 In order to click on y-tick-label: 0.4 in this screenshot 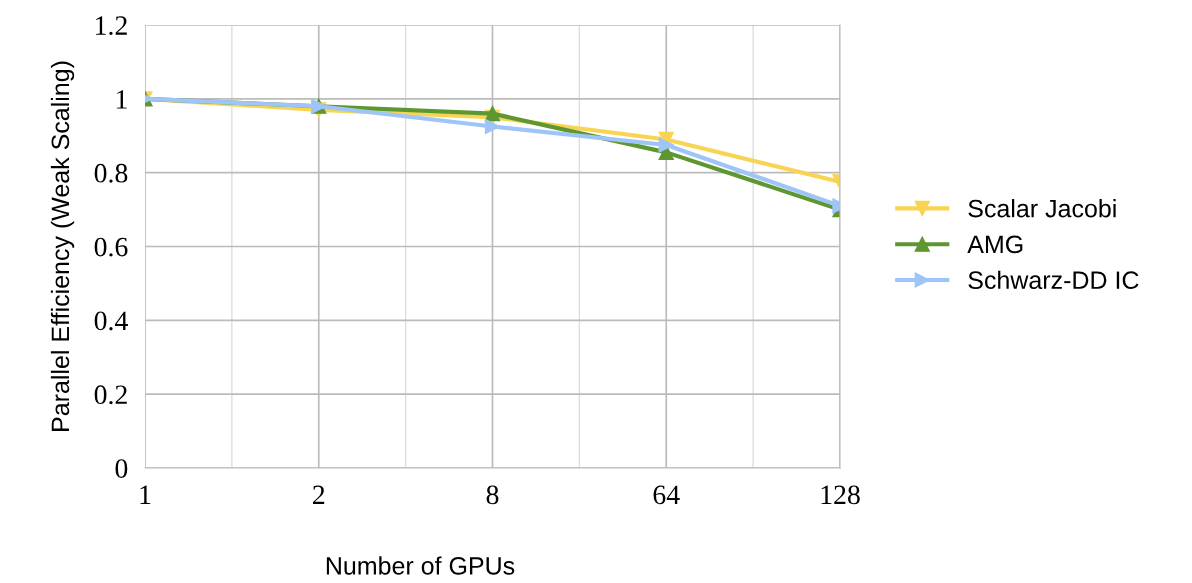, I will do `click(111, 321)`.